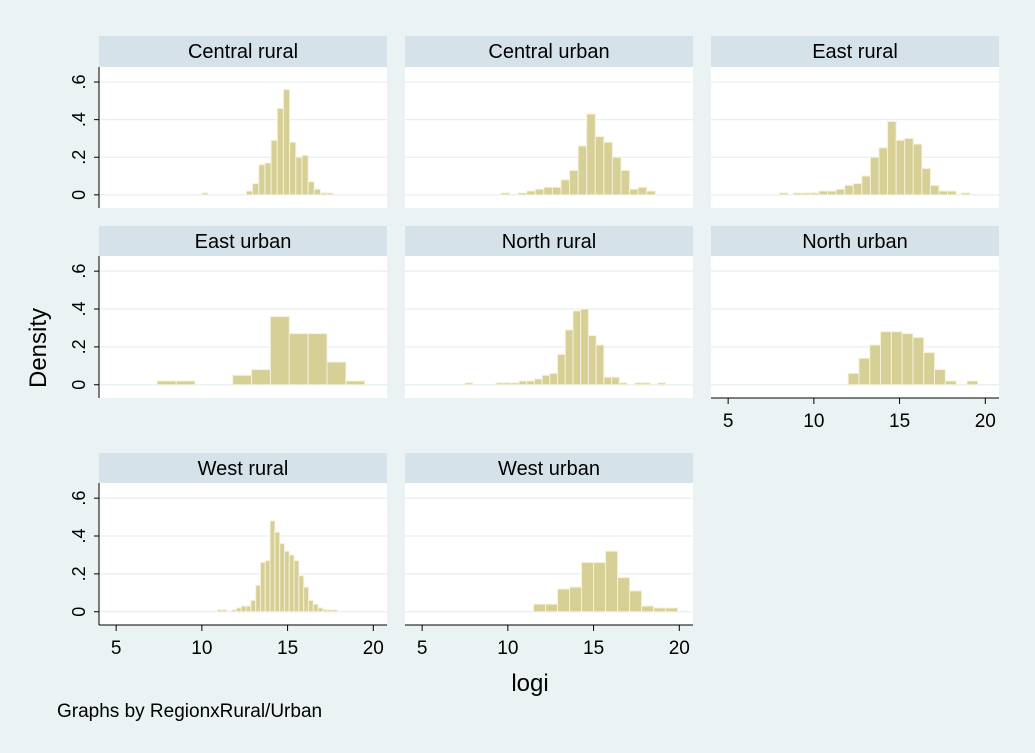 Image resolution: width=1035 pixels, height=753 pixels. What do you see at coordinates (228, 312) in the screenshot?
I see `panel-east-urban: East urban 0 .2 .4 .6` at bounding box center [228, 312].